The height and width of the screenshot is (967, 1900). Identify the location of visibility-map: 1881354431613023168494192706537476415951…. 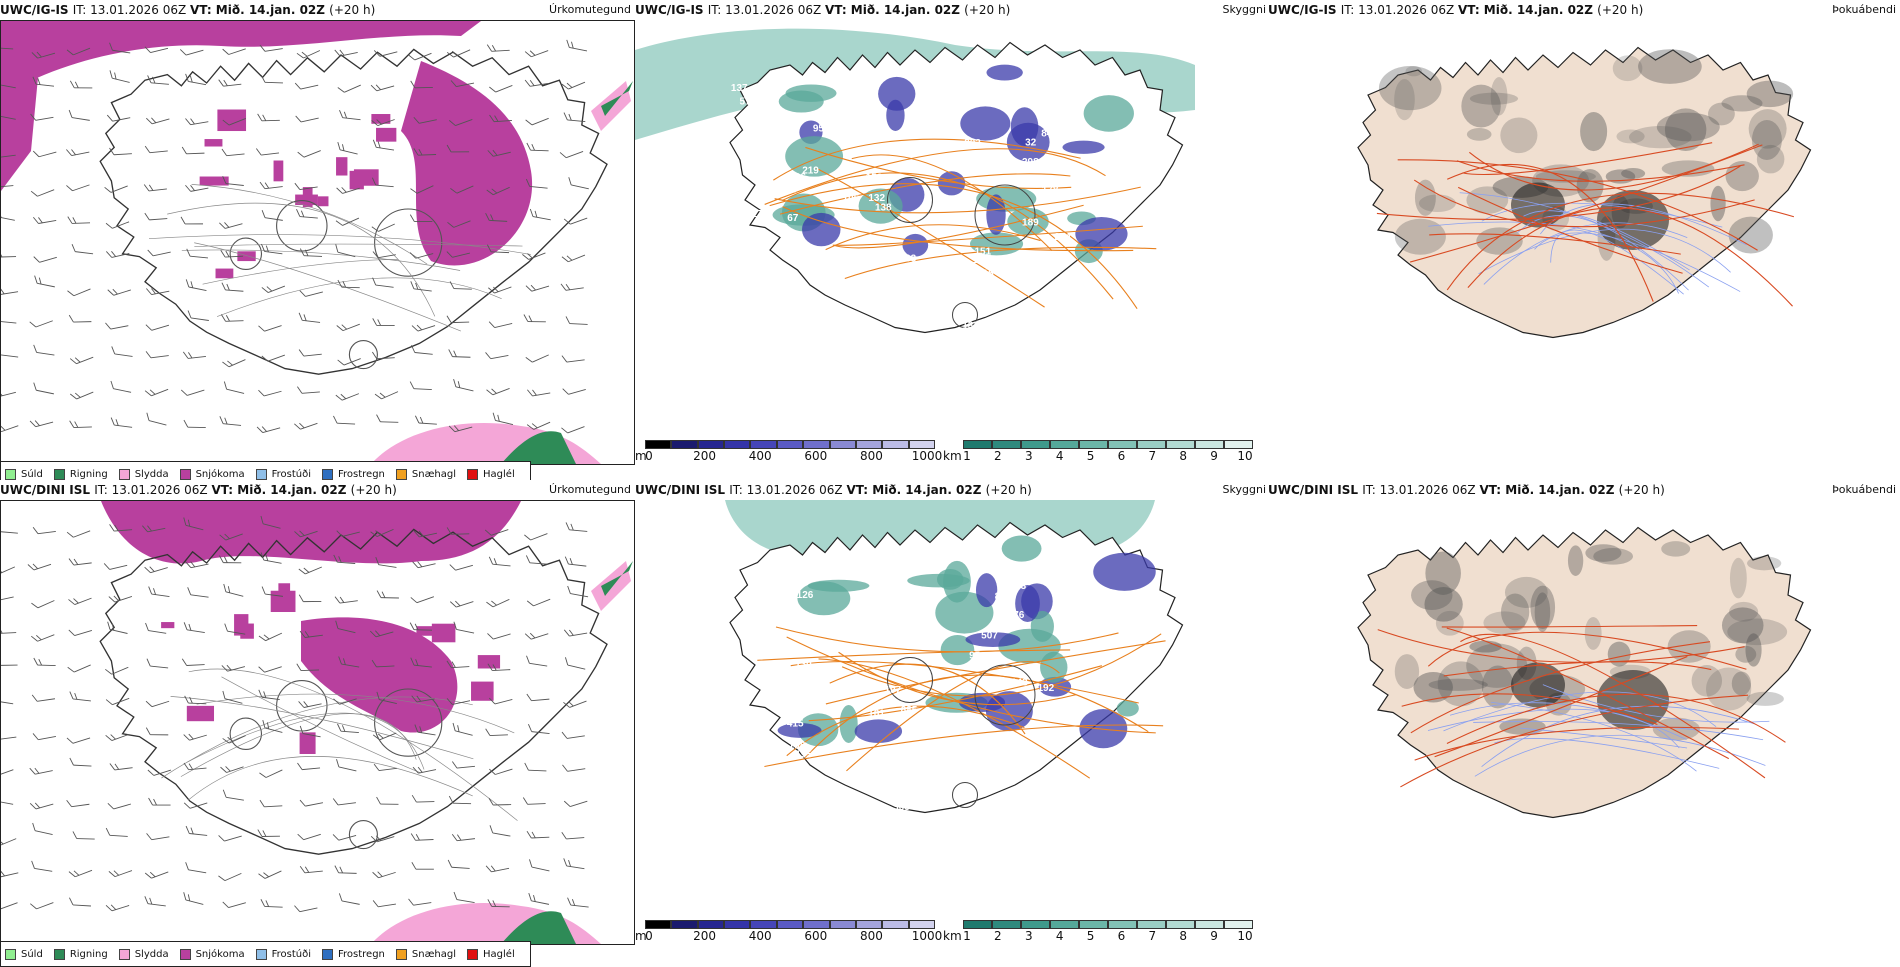
(952, 710).